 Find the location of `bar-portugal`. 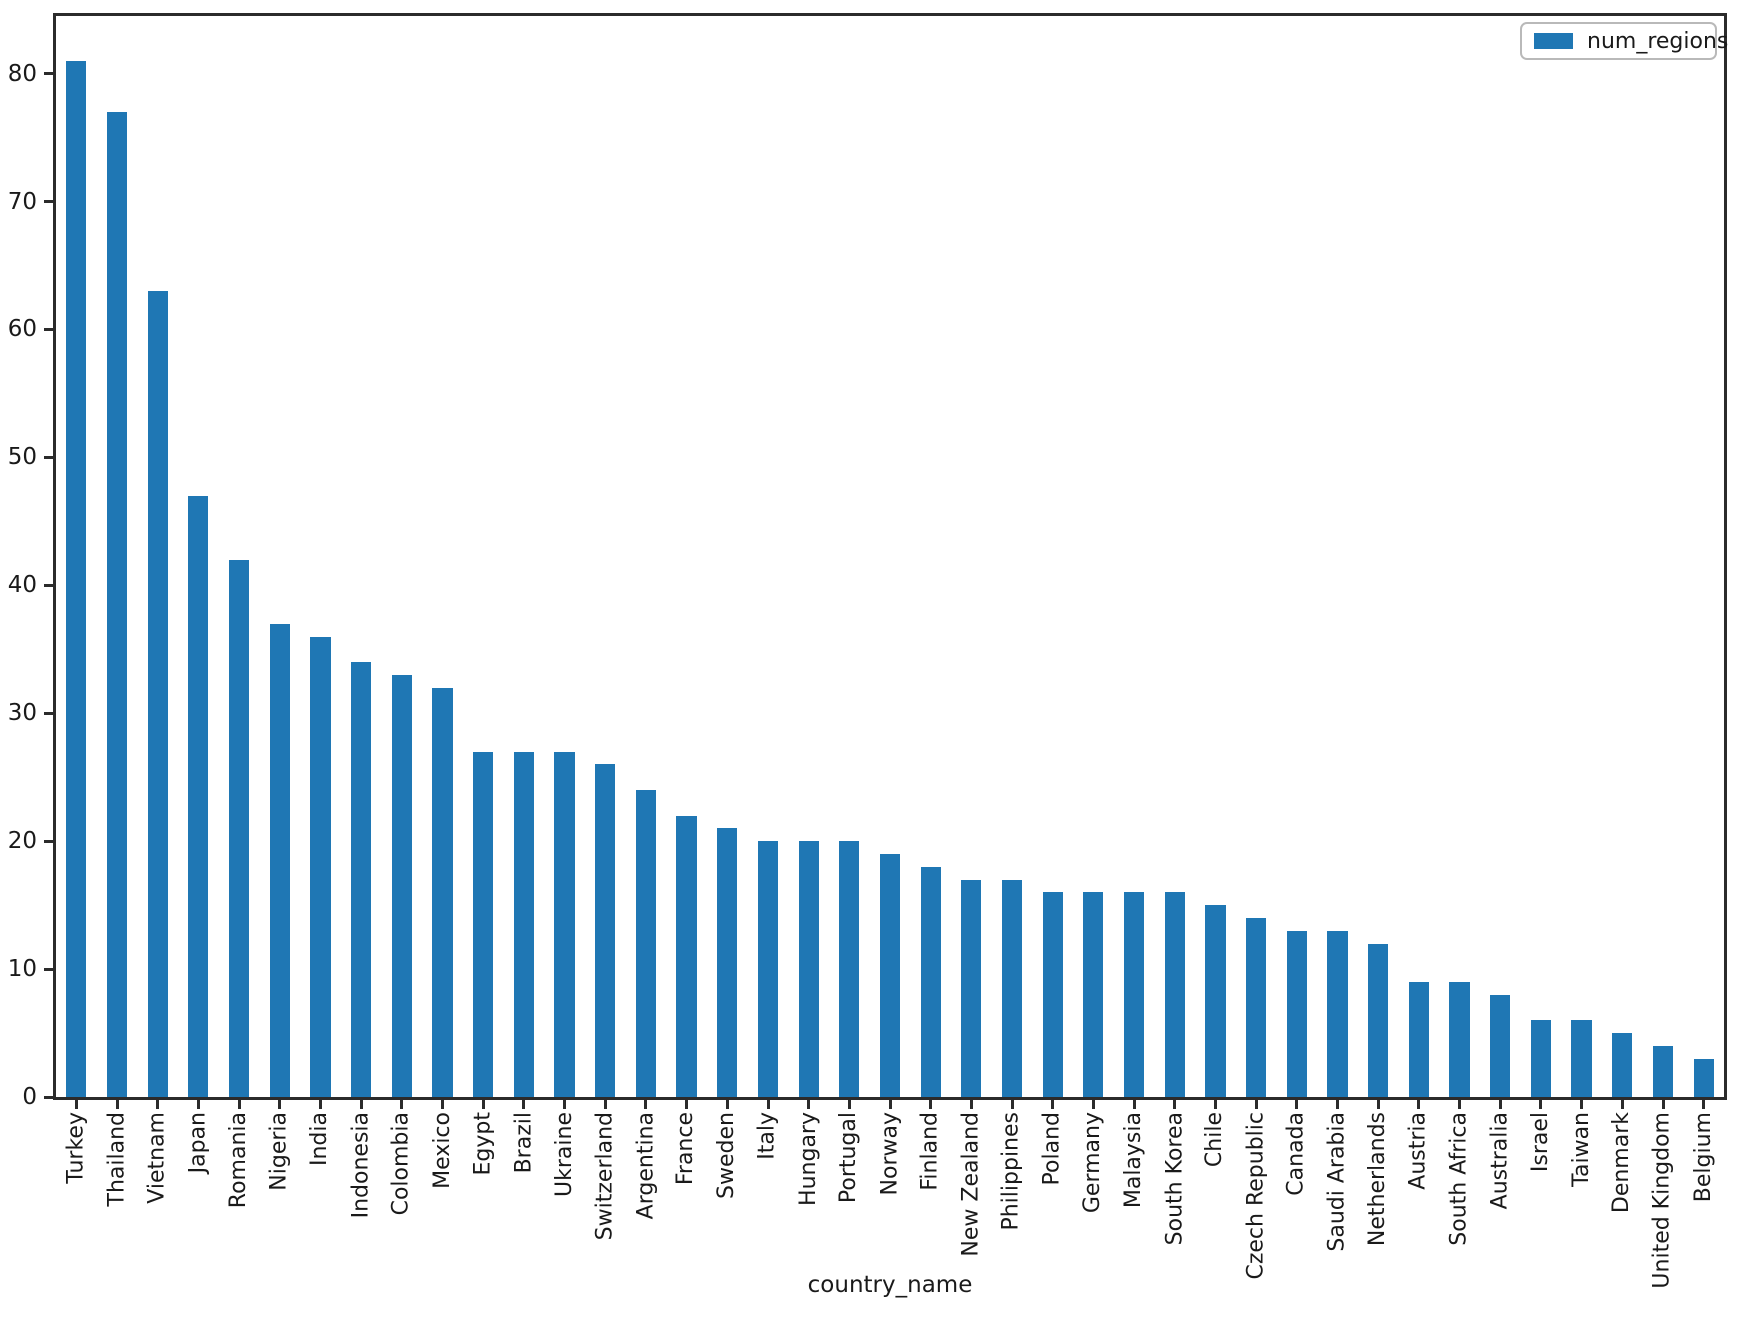

bar-portugal is located at coordinates (849, 969).